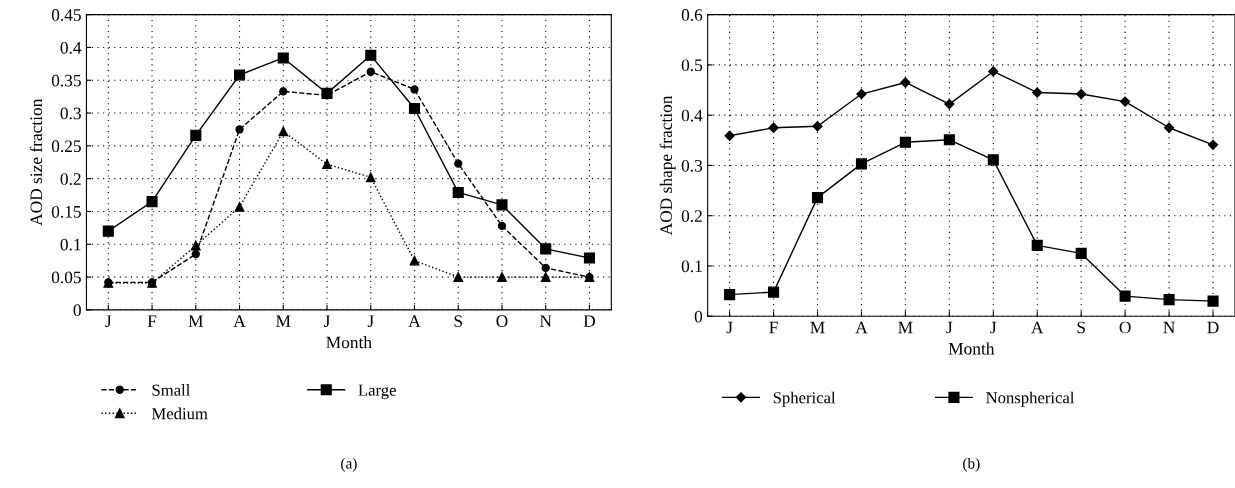 The image size is (1235, 488). I want to click on legend-label: Small, so click(171, 390).